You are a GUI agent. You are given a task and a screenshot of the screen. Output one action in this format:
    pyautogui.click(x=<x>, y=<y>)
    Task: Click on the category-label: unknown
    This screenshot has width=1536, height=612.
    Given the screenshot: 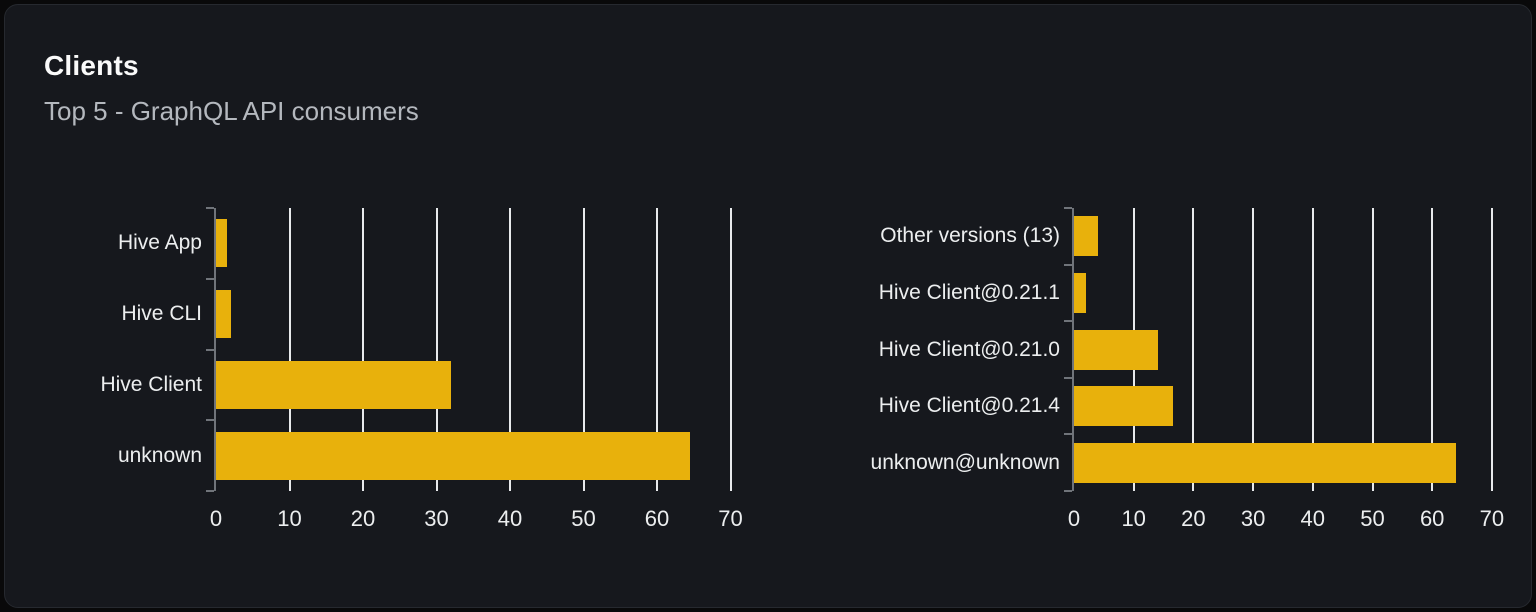 What is the action you would take?
    pyautogui.click(x=159, y=455)
    